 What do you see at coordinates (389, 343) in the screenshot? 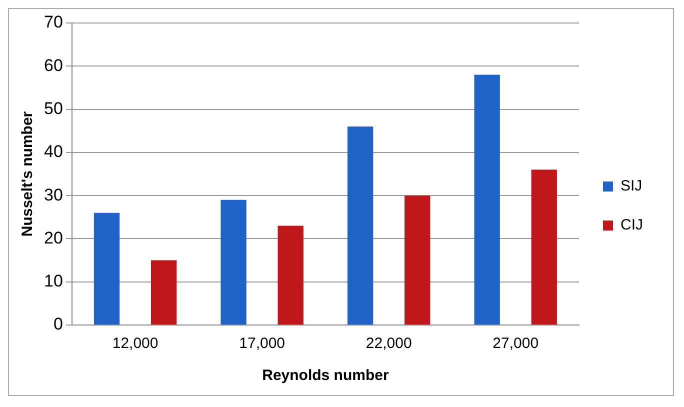
I see `x-tick-label: 22,000` at bounding box center [389, 343].